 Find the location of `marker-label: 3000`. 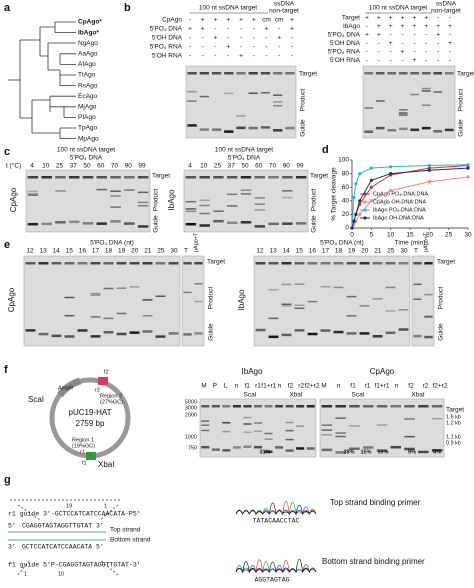

marker-label: 3000 is located at coordinates (191, 408).